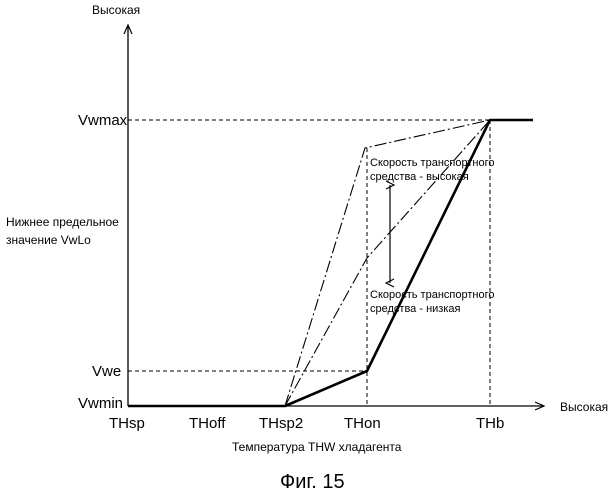 The width and height of the screenshot is (613, 500). I want to click on y-tick-vwe: Vwe, so click(106, 371).